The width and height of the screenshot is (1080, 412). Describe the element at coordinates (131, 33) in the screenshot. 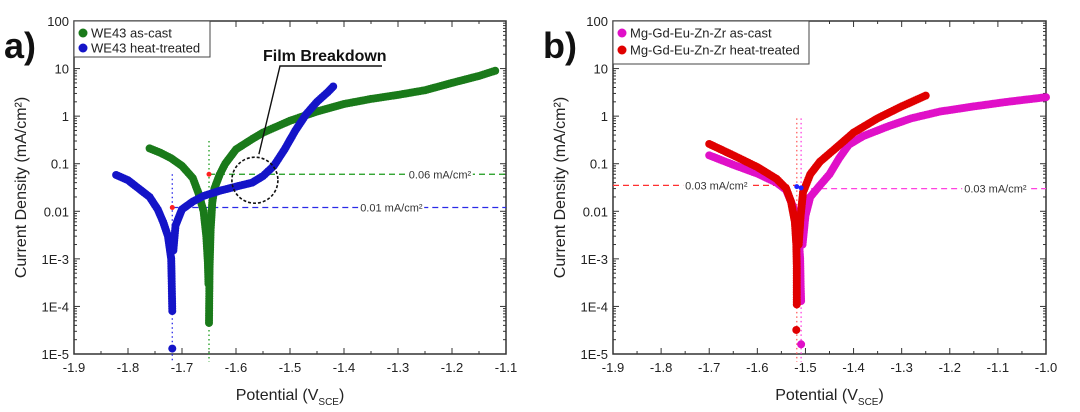

I see `legend-label: WE43 as-cast` at that location.